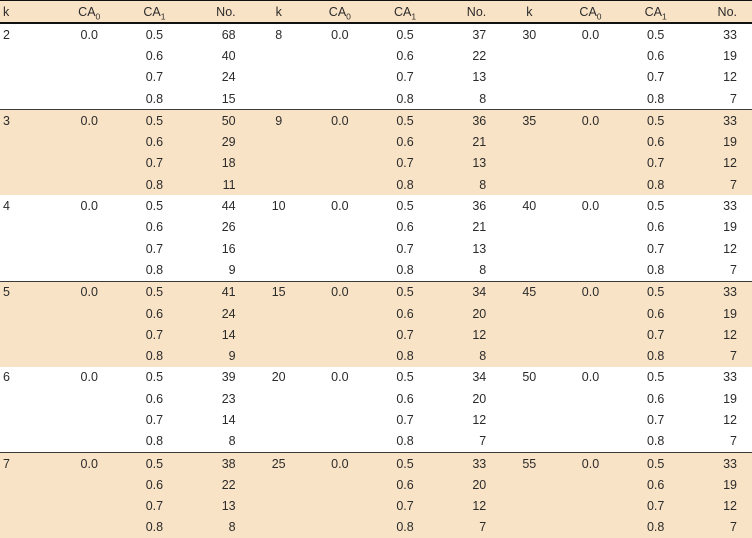  What do you see at coordinates (6, 377) in the screenshot?
I see `cell-k: 6` at bounding box center [6, 377].